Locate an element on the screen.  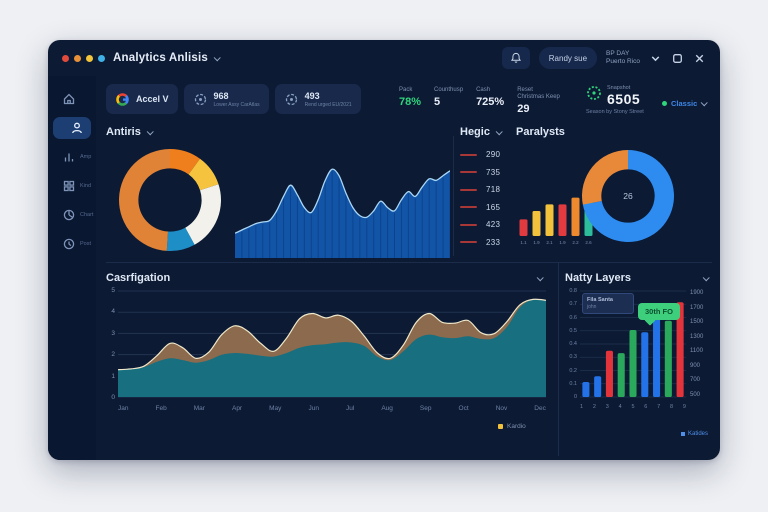
right-axis-label: 700 is located at coordinates (695, 380).